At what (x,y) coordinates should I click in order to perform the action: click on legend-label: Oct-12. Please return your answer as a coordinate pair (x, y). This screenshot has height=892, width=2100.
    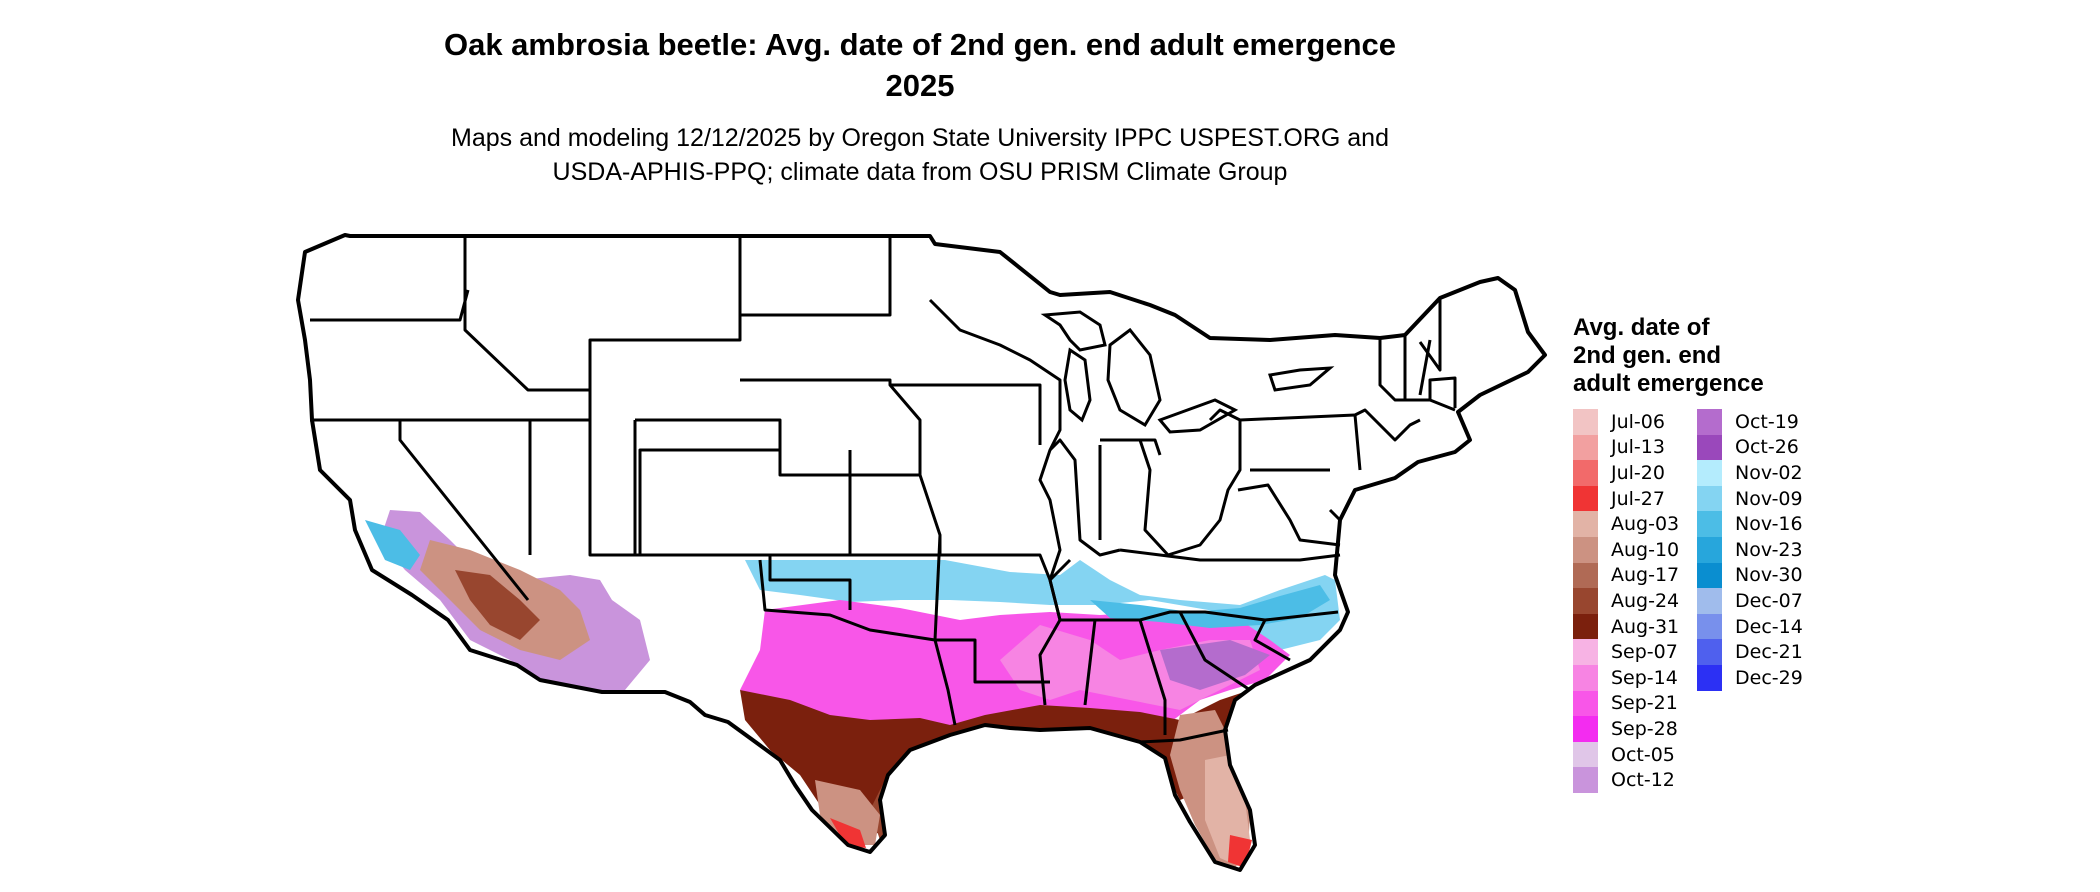
    Looking at the image, I should click on (1643, 780).